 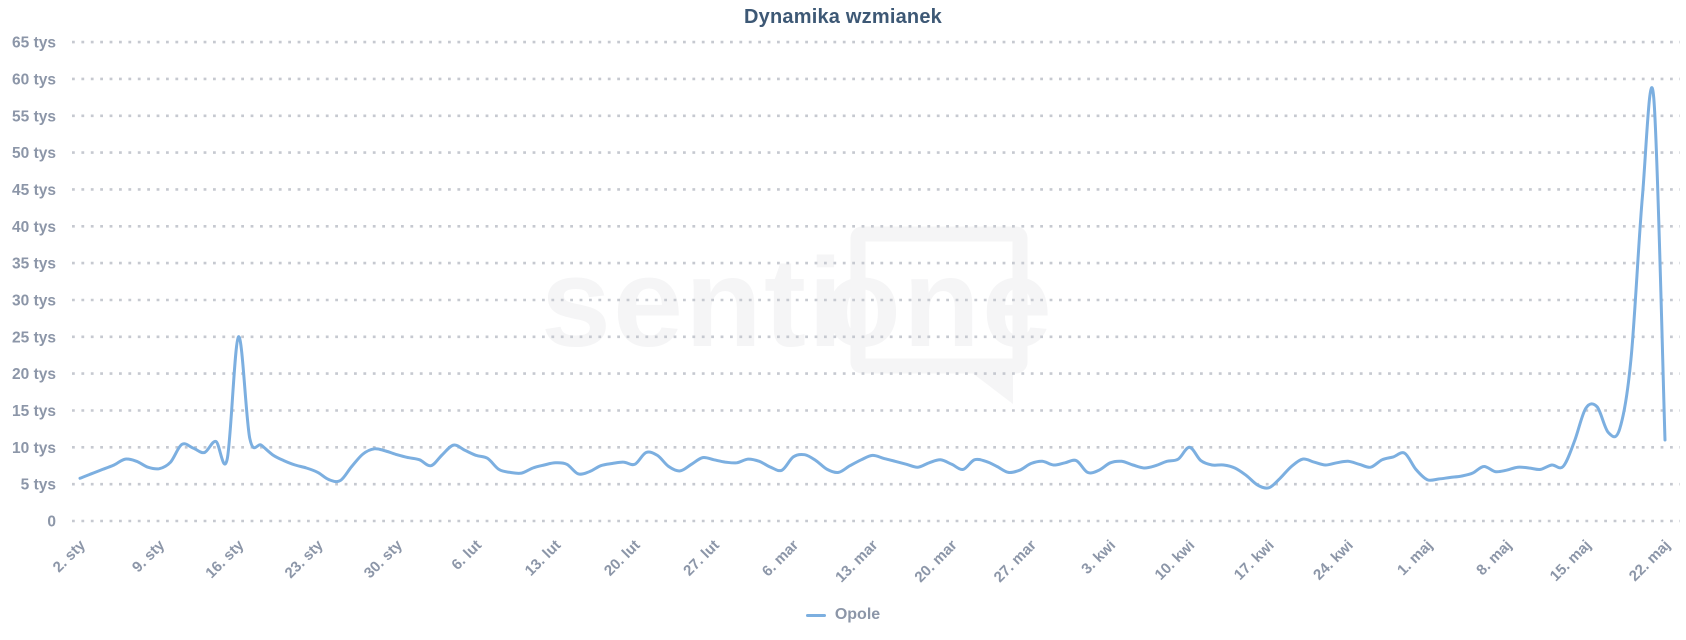 What do you see at coordinates (34, 116) in the screenshot?
I see `y-tick-label: 55 tys` at bounding box center [34, 116].